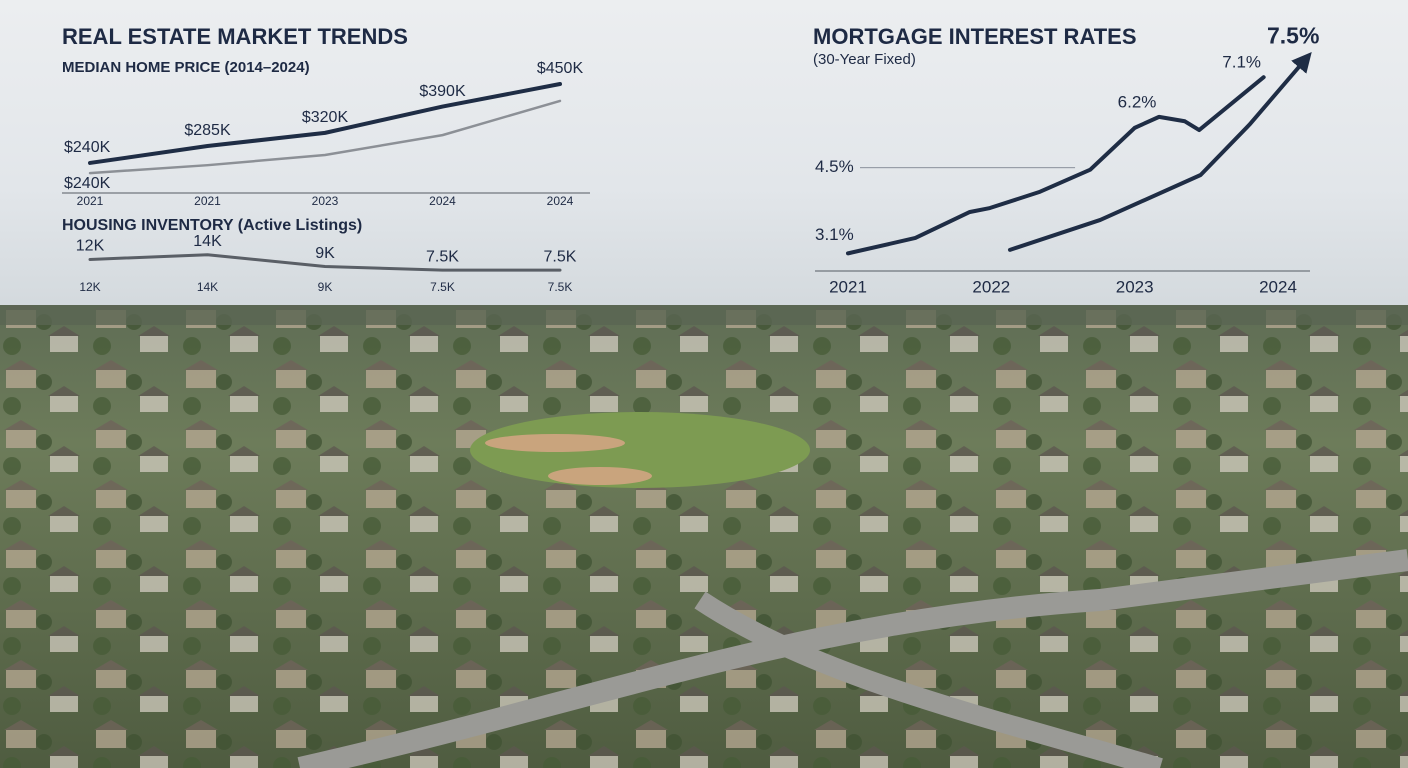 This screenshot has width=1408, height=768. What do you see at coordinates (207, 241) in the screenshot?
I see `data-label: 14K` at bounding box center [207, 241].